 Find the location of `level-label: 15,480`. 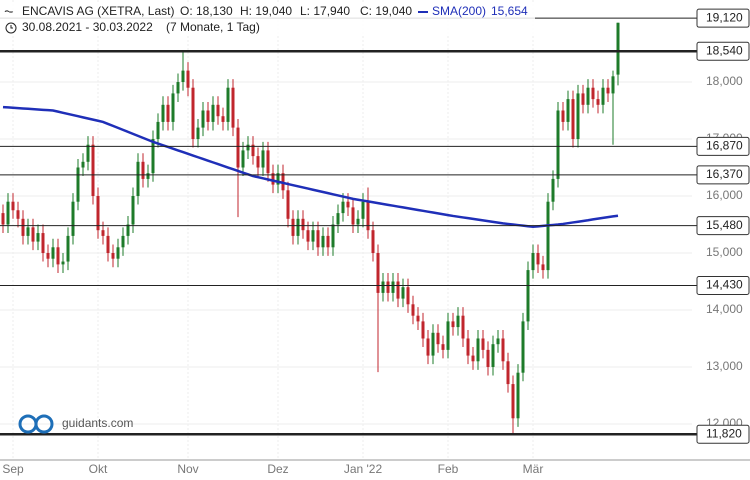

level-label: 15,480 is located at coordinates (724, 225).